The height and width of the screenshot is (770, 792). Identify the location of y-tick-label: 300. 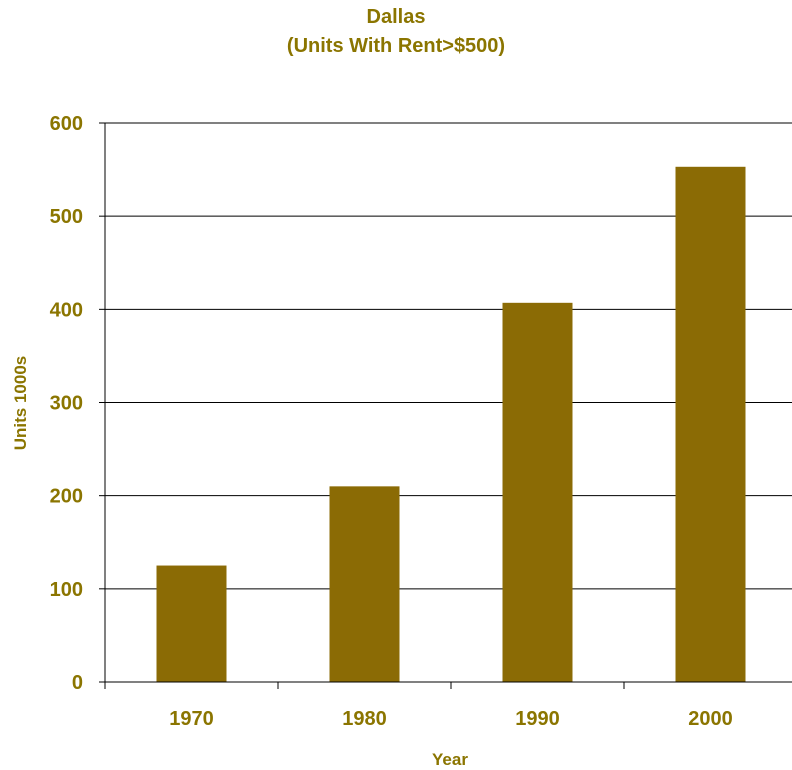
(66, 404).